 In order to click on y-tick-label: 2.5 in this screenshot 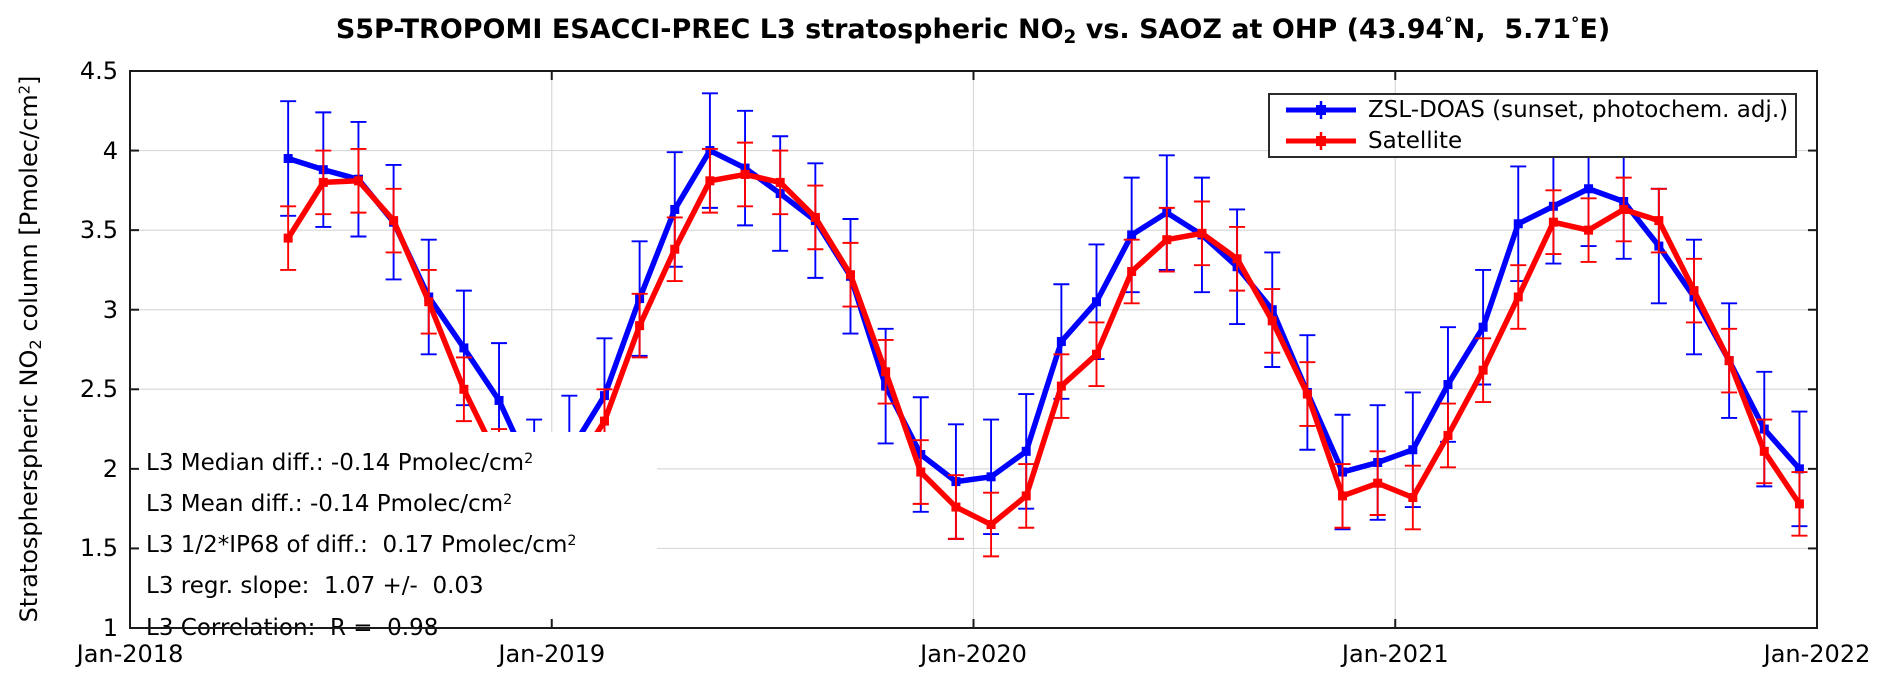, I will do `click(98, 389)`.